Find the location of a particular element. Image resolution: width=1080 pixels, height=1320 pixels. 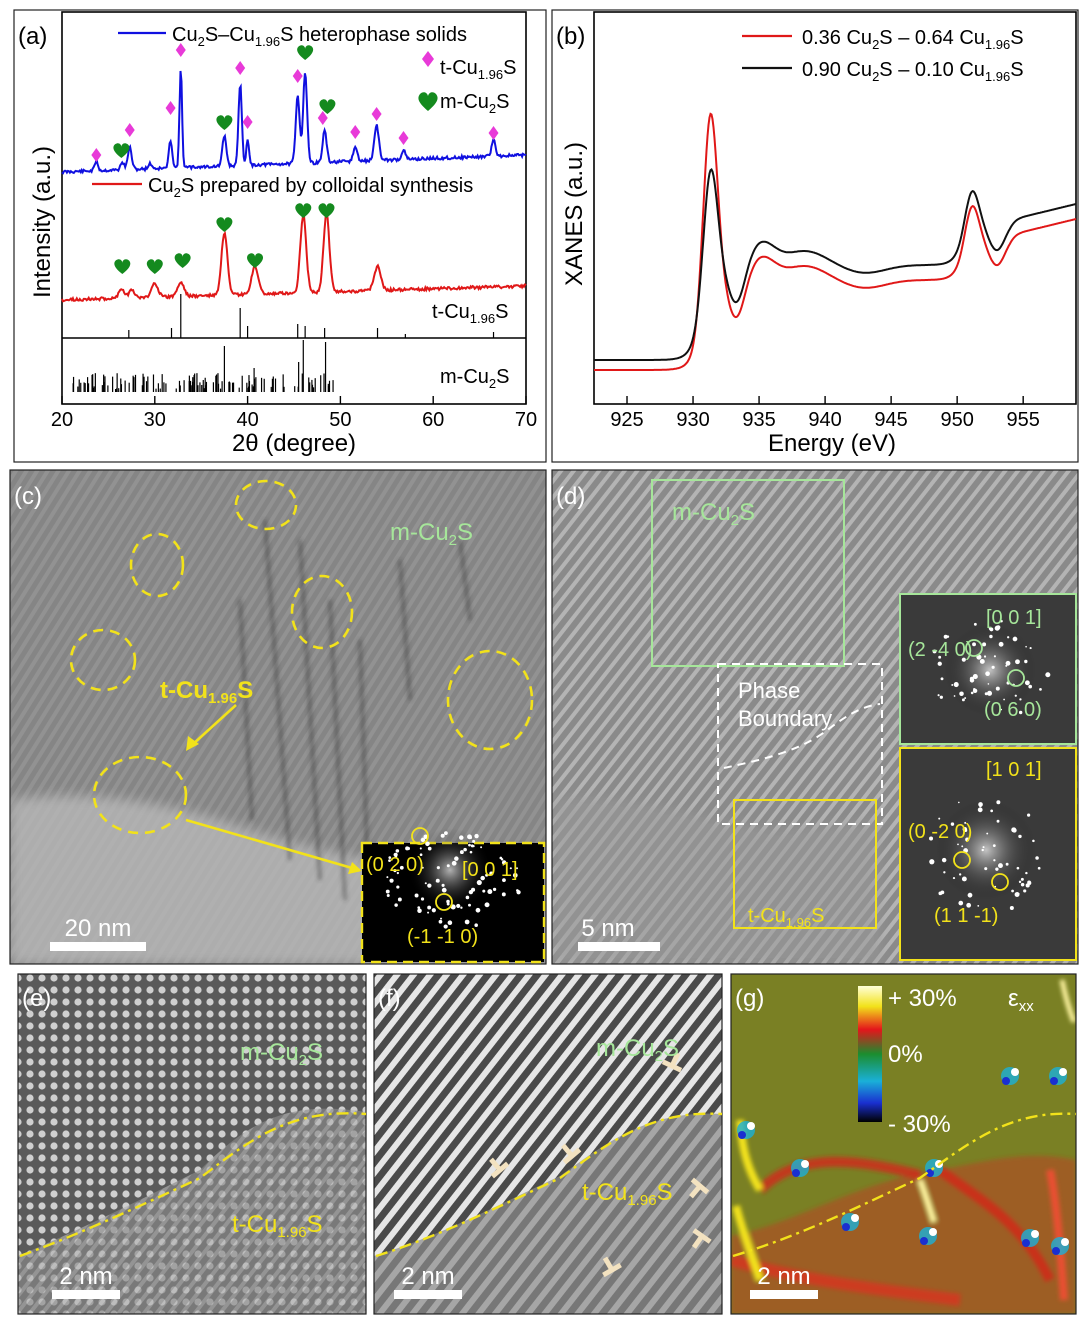

phase-label-t: t-Cu1.96S is located at coordinates (206, 692).